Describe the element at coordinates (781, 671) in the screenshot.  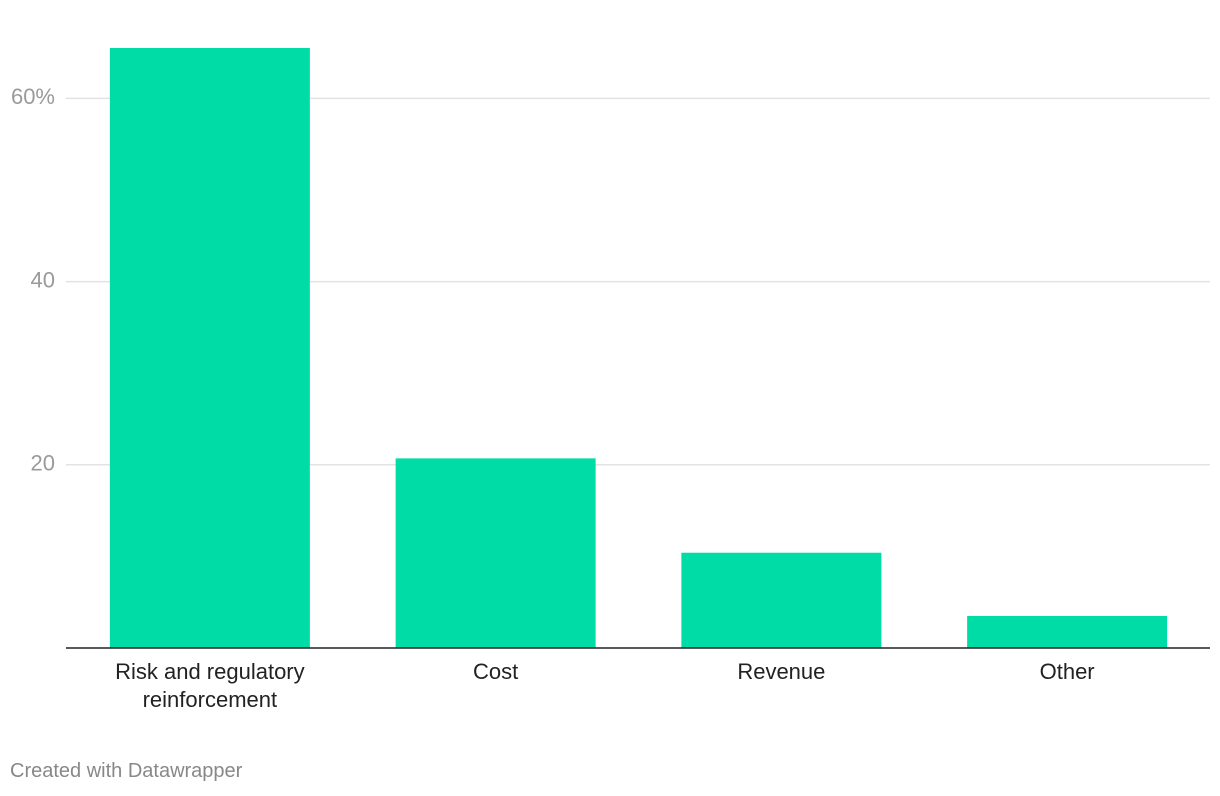
I see `x-tick-label: Revenue` at that location.